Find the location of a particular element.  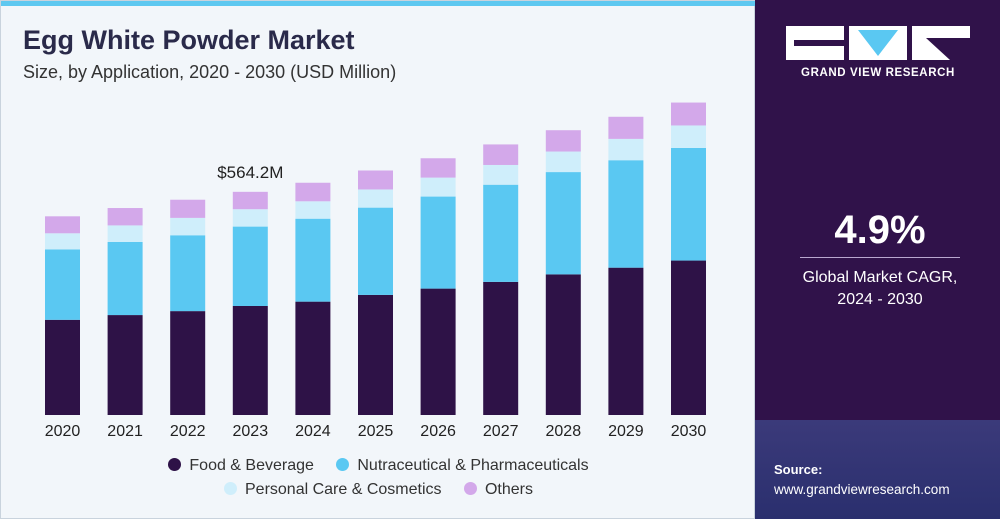

chart-title: Egg White Powder Market is located at coordinates (189, 40).